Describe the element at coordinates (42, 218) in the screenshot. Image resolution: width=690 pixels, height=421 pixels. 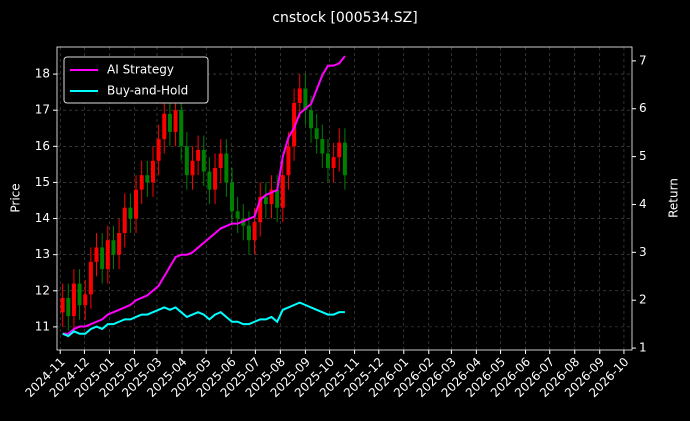
I see `y-tick-label: 14` at that location.